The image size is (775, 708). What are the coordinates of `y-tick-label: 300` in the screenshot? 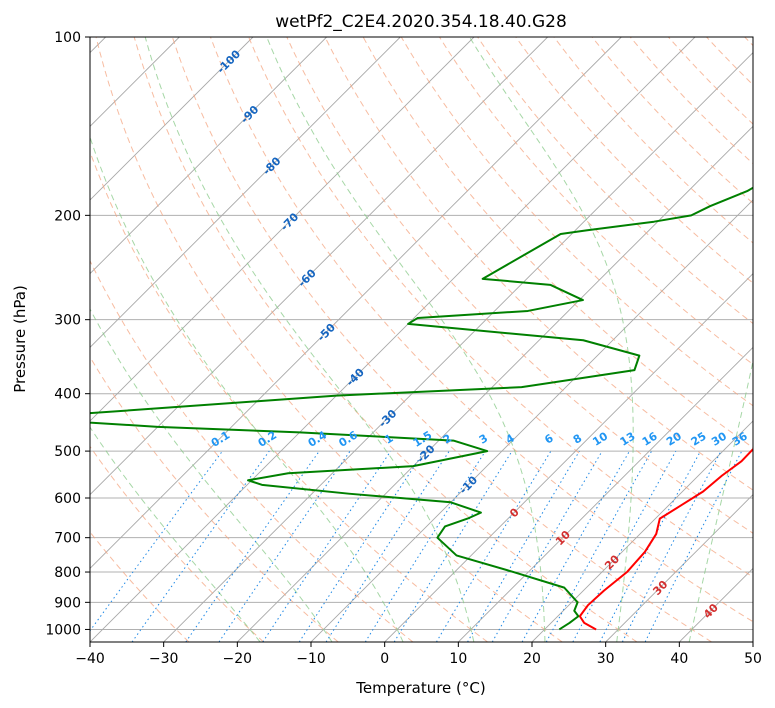 It's located at (67, 321).